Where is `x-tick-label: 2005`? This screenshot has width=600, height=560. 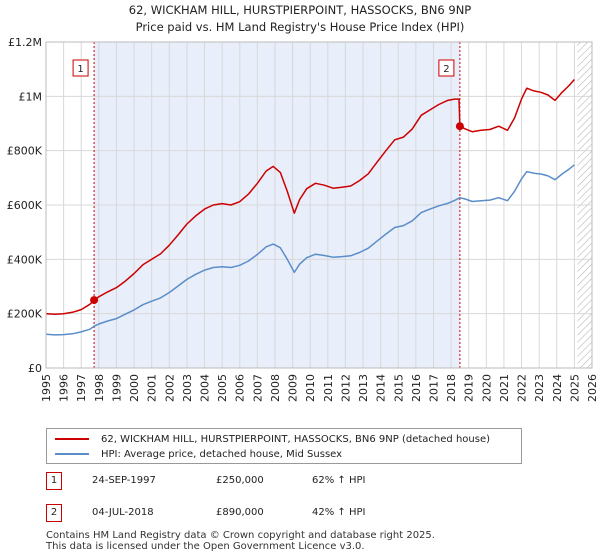 x-tick-label: 2005 is located at coordinates (222, 388).